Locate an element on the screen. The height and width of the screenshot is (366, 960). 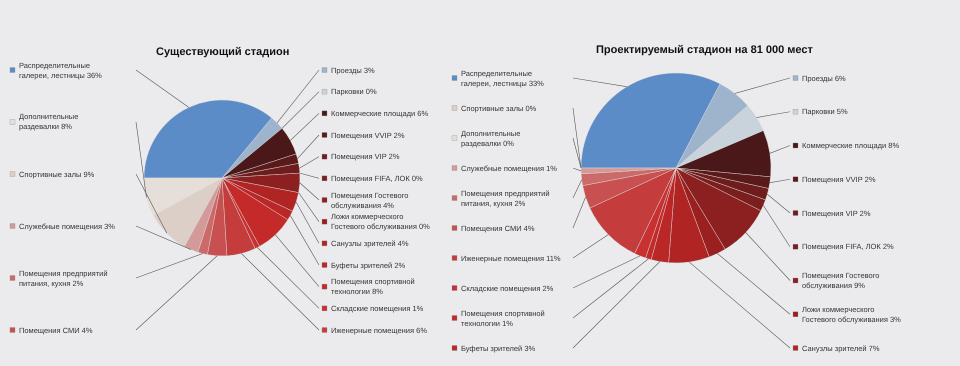
chart-title: Проектируемый стадион на 81 000 мест is located at coordinates (705, 50).